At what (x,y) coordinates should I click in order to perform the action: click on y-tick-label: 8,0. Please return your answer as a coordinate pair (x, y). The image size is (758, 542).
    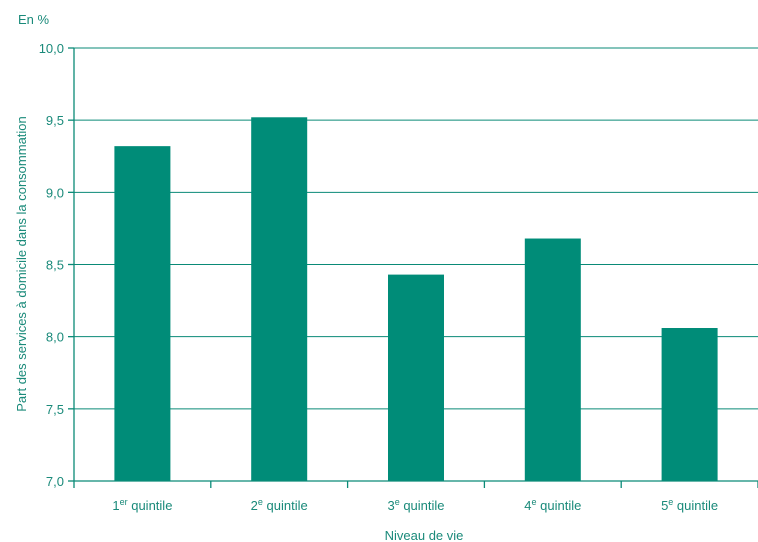
    Looking at the image, I should click on (55, 337).